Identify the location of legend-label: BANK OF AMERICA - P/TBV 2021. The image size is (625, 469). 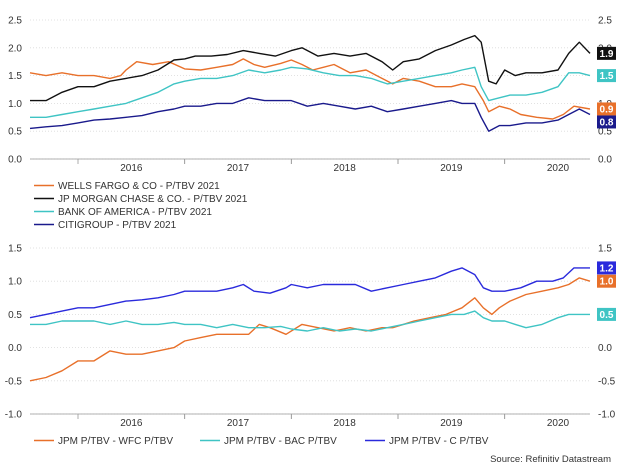
(135, 212).